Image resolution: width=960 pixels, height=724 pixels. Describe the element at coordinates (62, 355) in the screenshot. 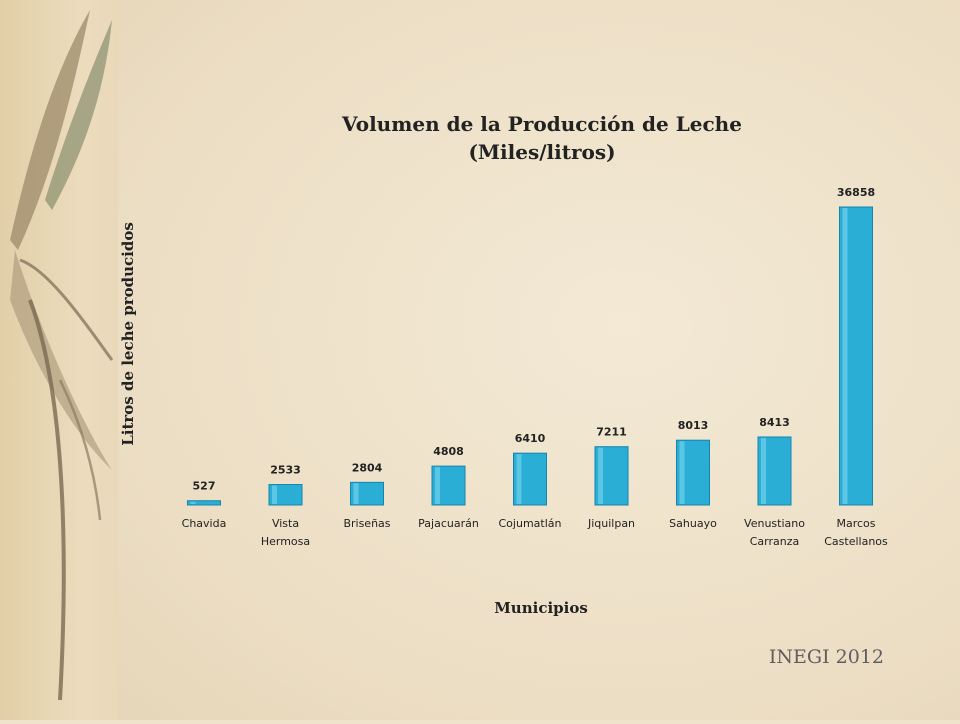

I see `leaf-illustration-icon` at that location.